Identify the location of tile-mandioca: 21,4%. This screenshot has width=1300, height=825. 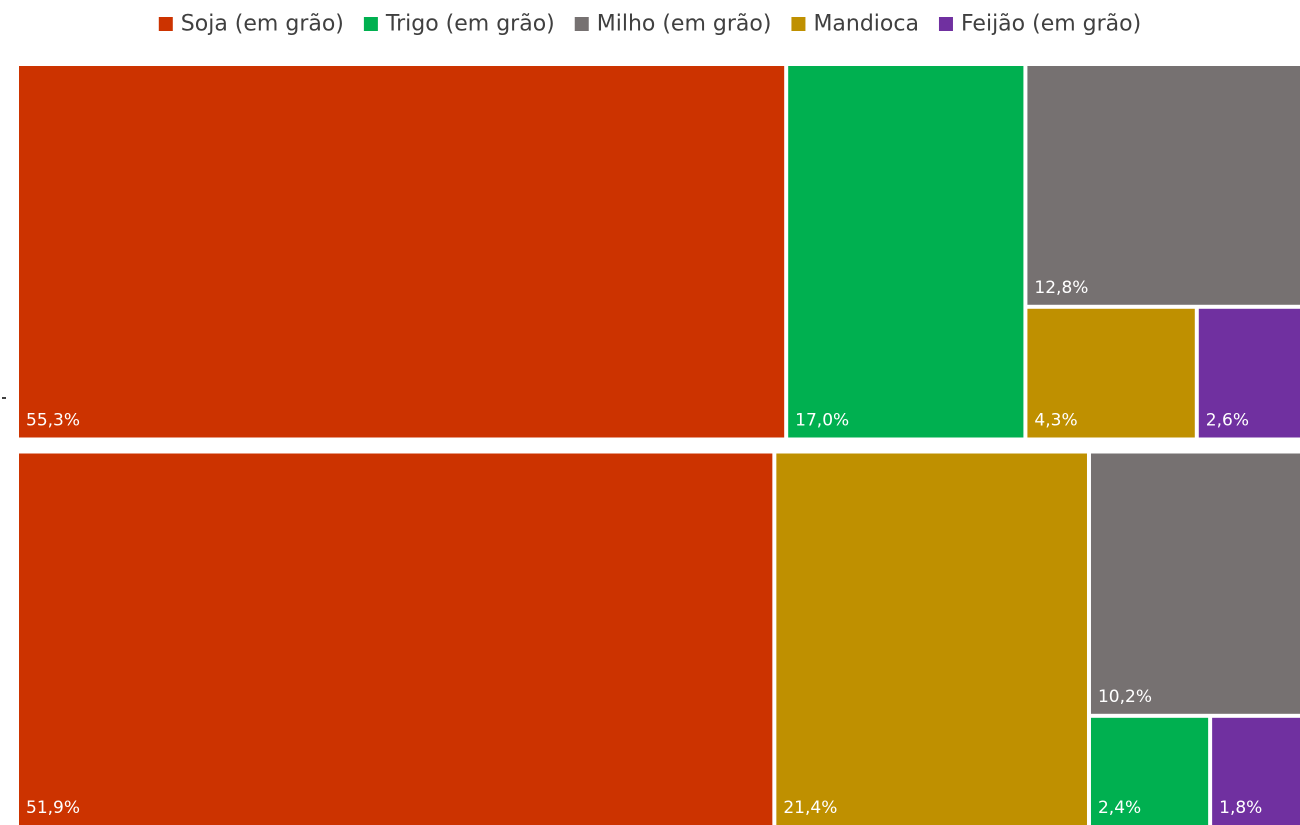
(931, 639).